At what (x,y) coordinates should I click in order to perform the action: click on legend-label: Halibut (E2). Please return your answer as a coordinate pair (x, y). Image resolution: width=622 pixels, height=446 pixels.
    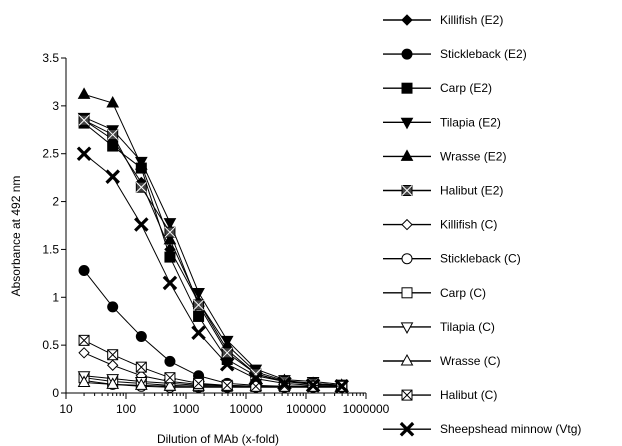
    Looking at the image, I should click on (471, 191).